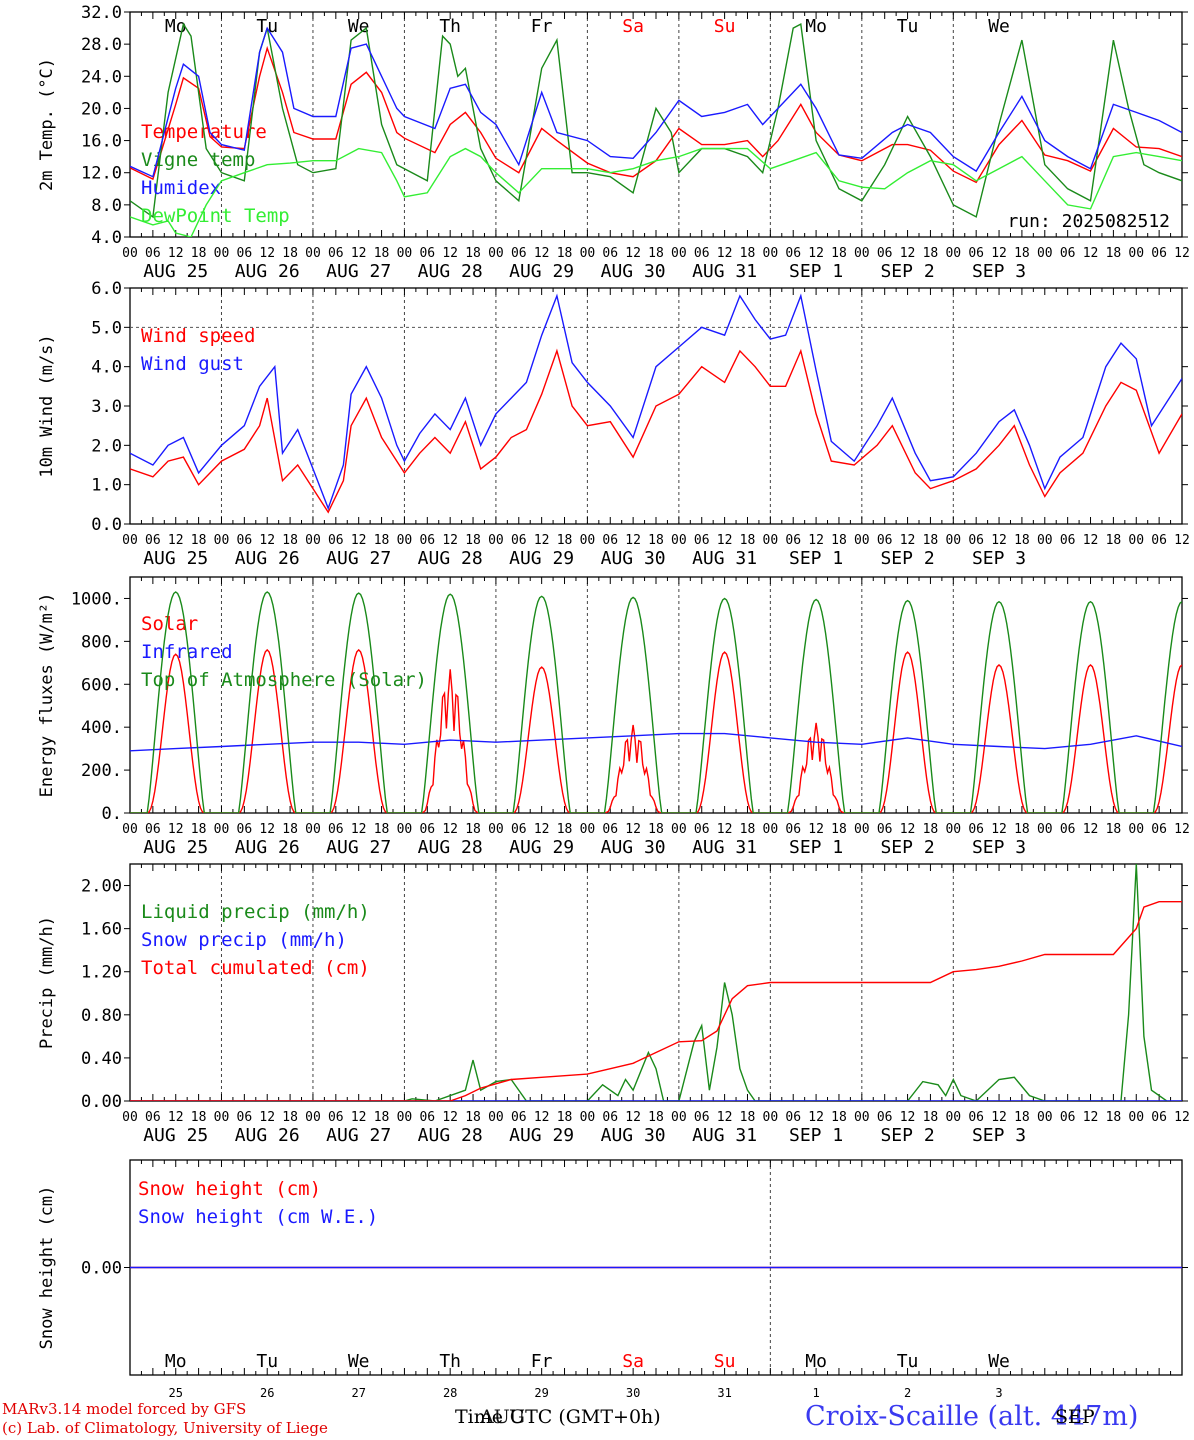 This screenshot has width=1194, height=1440. I want to click on series-line-wind-gust, so click(656, 402).